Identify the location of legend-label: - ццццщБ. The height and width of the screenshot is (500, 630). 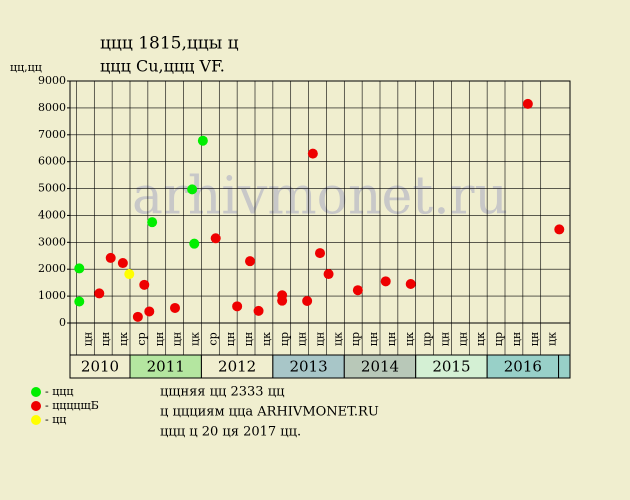
(72, 405).